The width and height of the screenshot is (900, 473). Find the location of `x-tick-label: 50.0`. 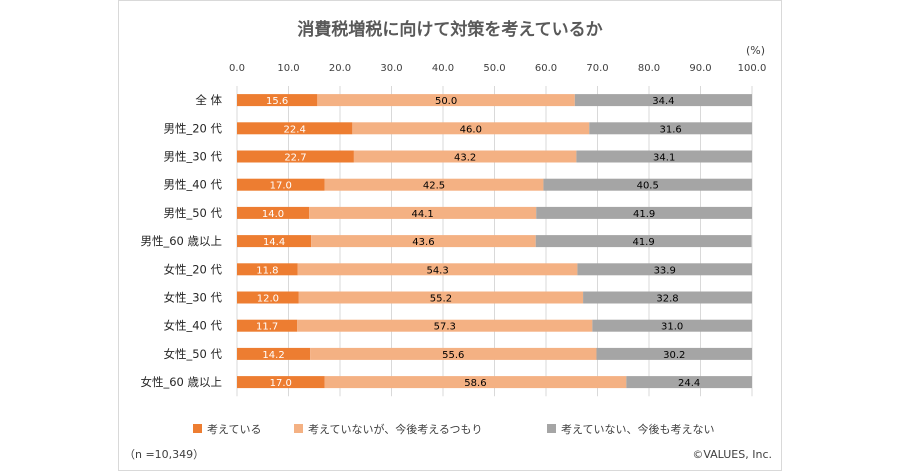

x-tick-label: 50.0 is located at coordinates (494, 68).